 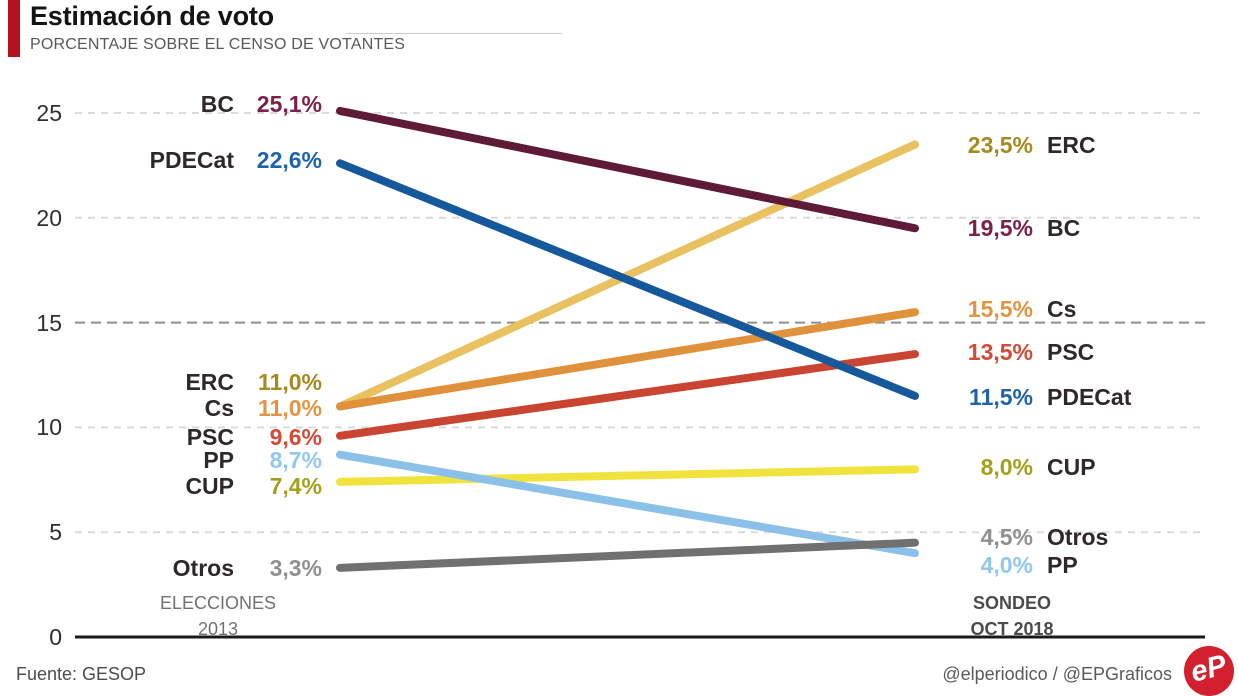 I want to click on left-label-Otros: Otros 3,3%, so click(x=247, y=568).